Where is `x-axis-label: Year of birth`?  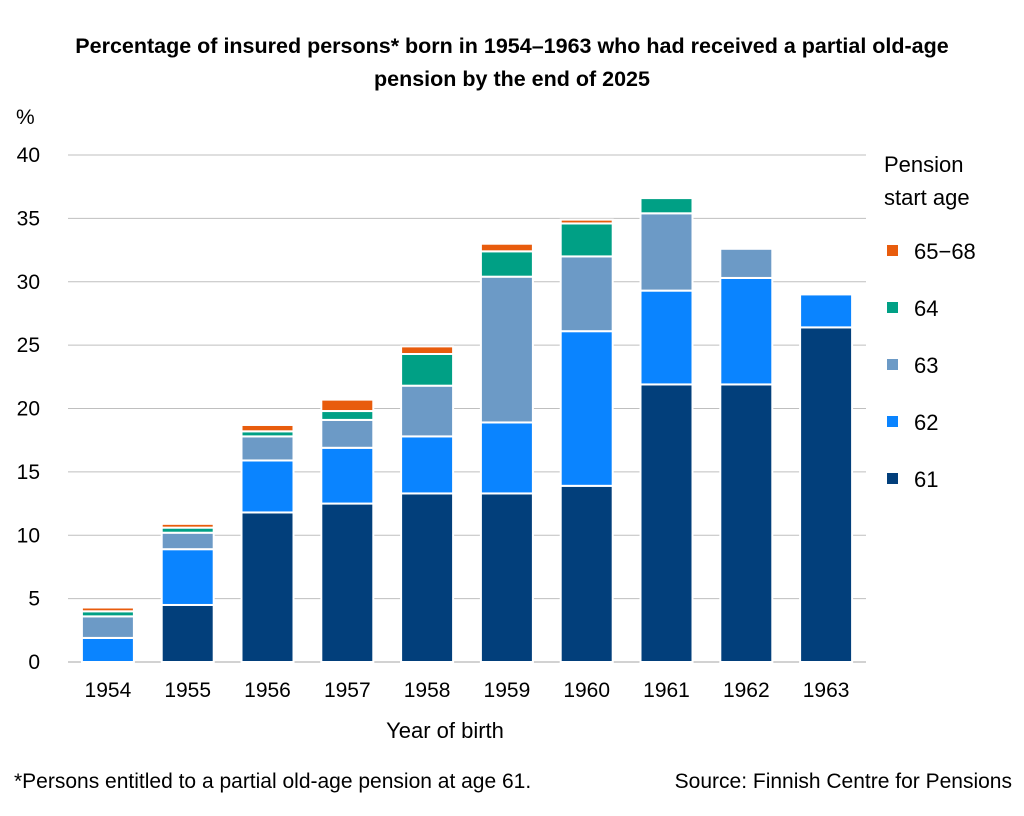 x-axis-label: Year of birth is located at coordinates (445, 730).